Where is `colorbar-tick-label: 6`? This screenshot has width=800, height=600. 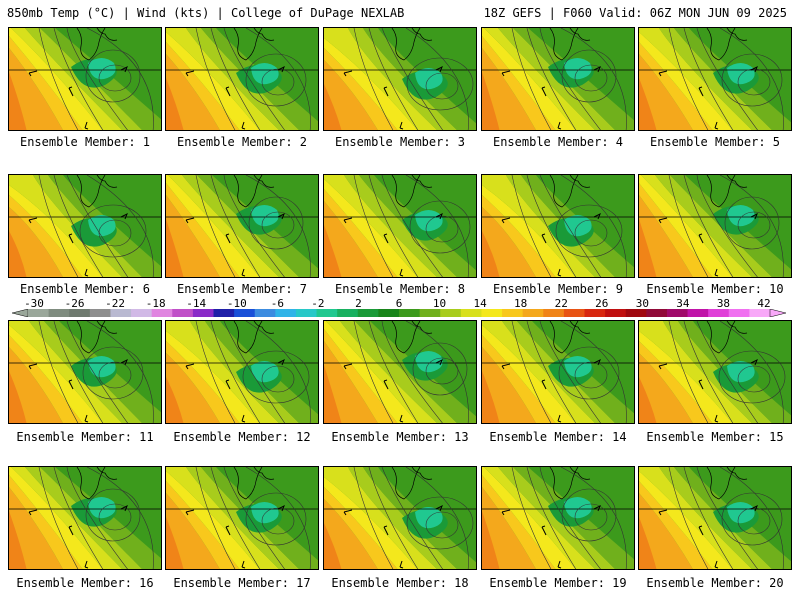 colorbar-tick-label: 6 is located at coordinates (399, 303).